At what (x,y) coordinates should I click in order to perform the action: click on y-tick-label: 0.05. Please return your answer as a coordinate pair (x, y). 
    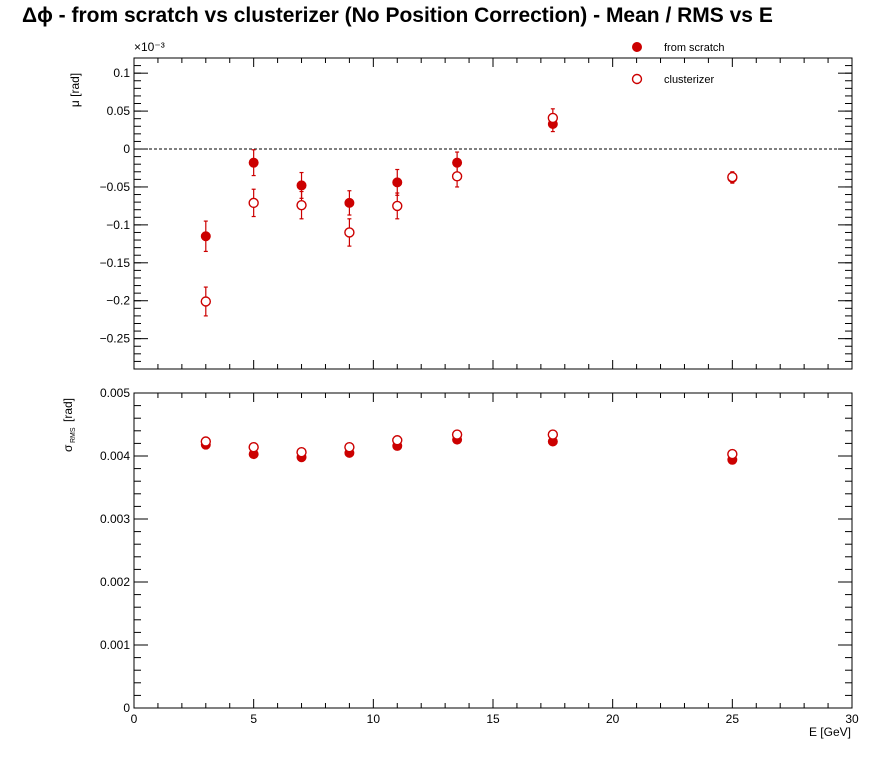
    Looking at the image, I should click on (119, 111).